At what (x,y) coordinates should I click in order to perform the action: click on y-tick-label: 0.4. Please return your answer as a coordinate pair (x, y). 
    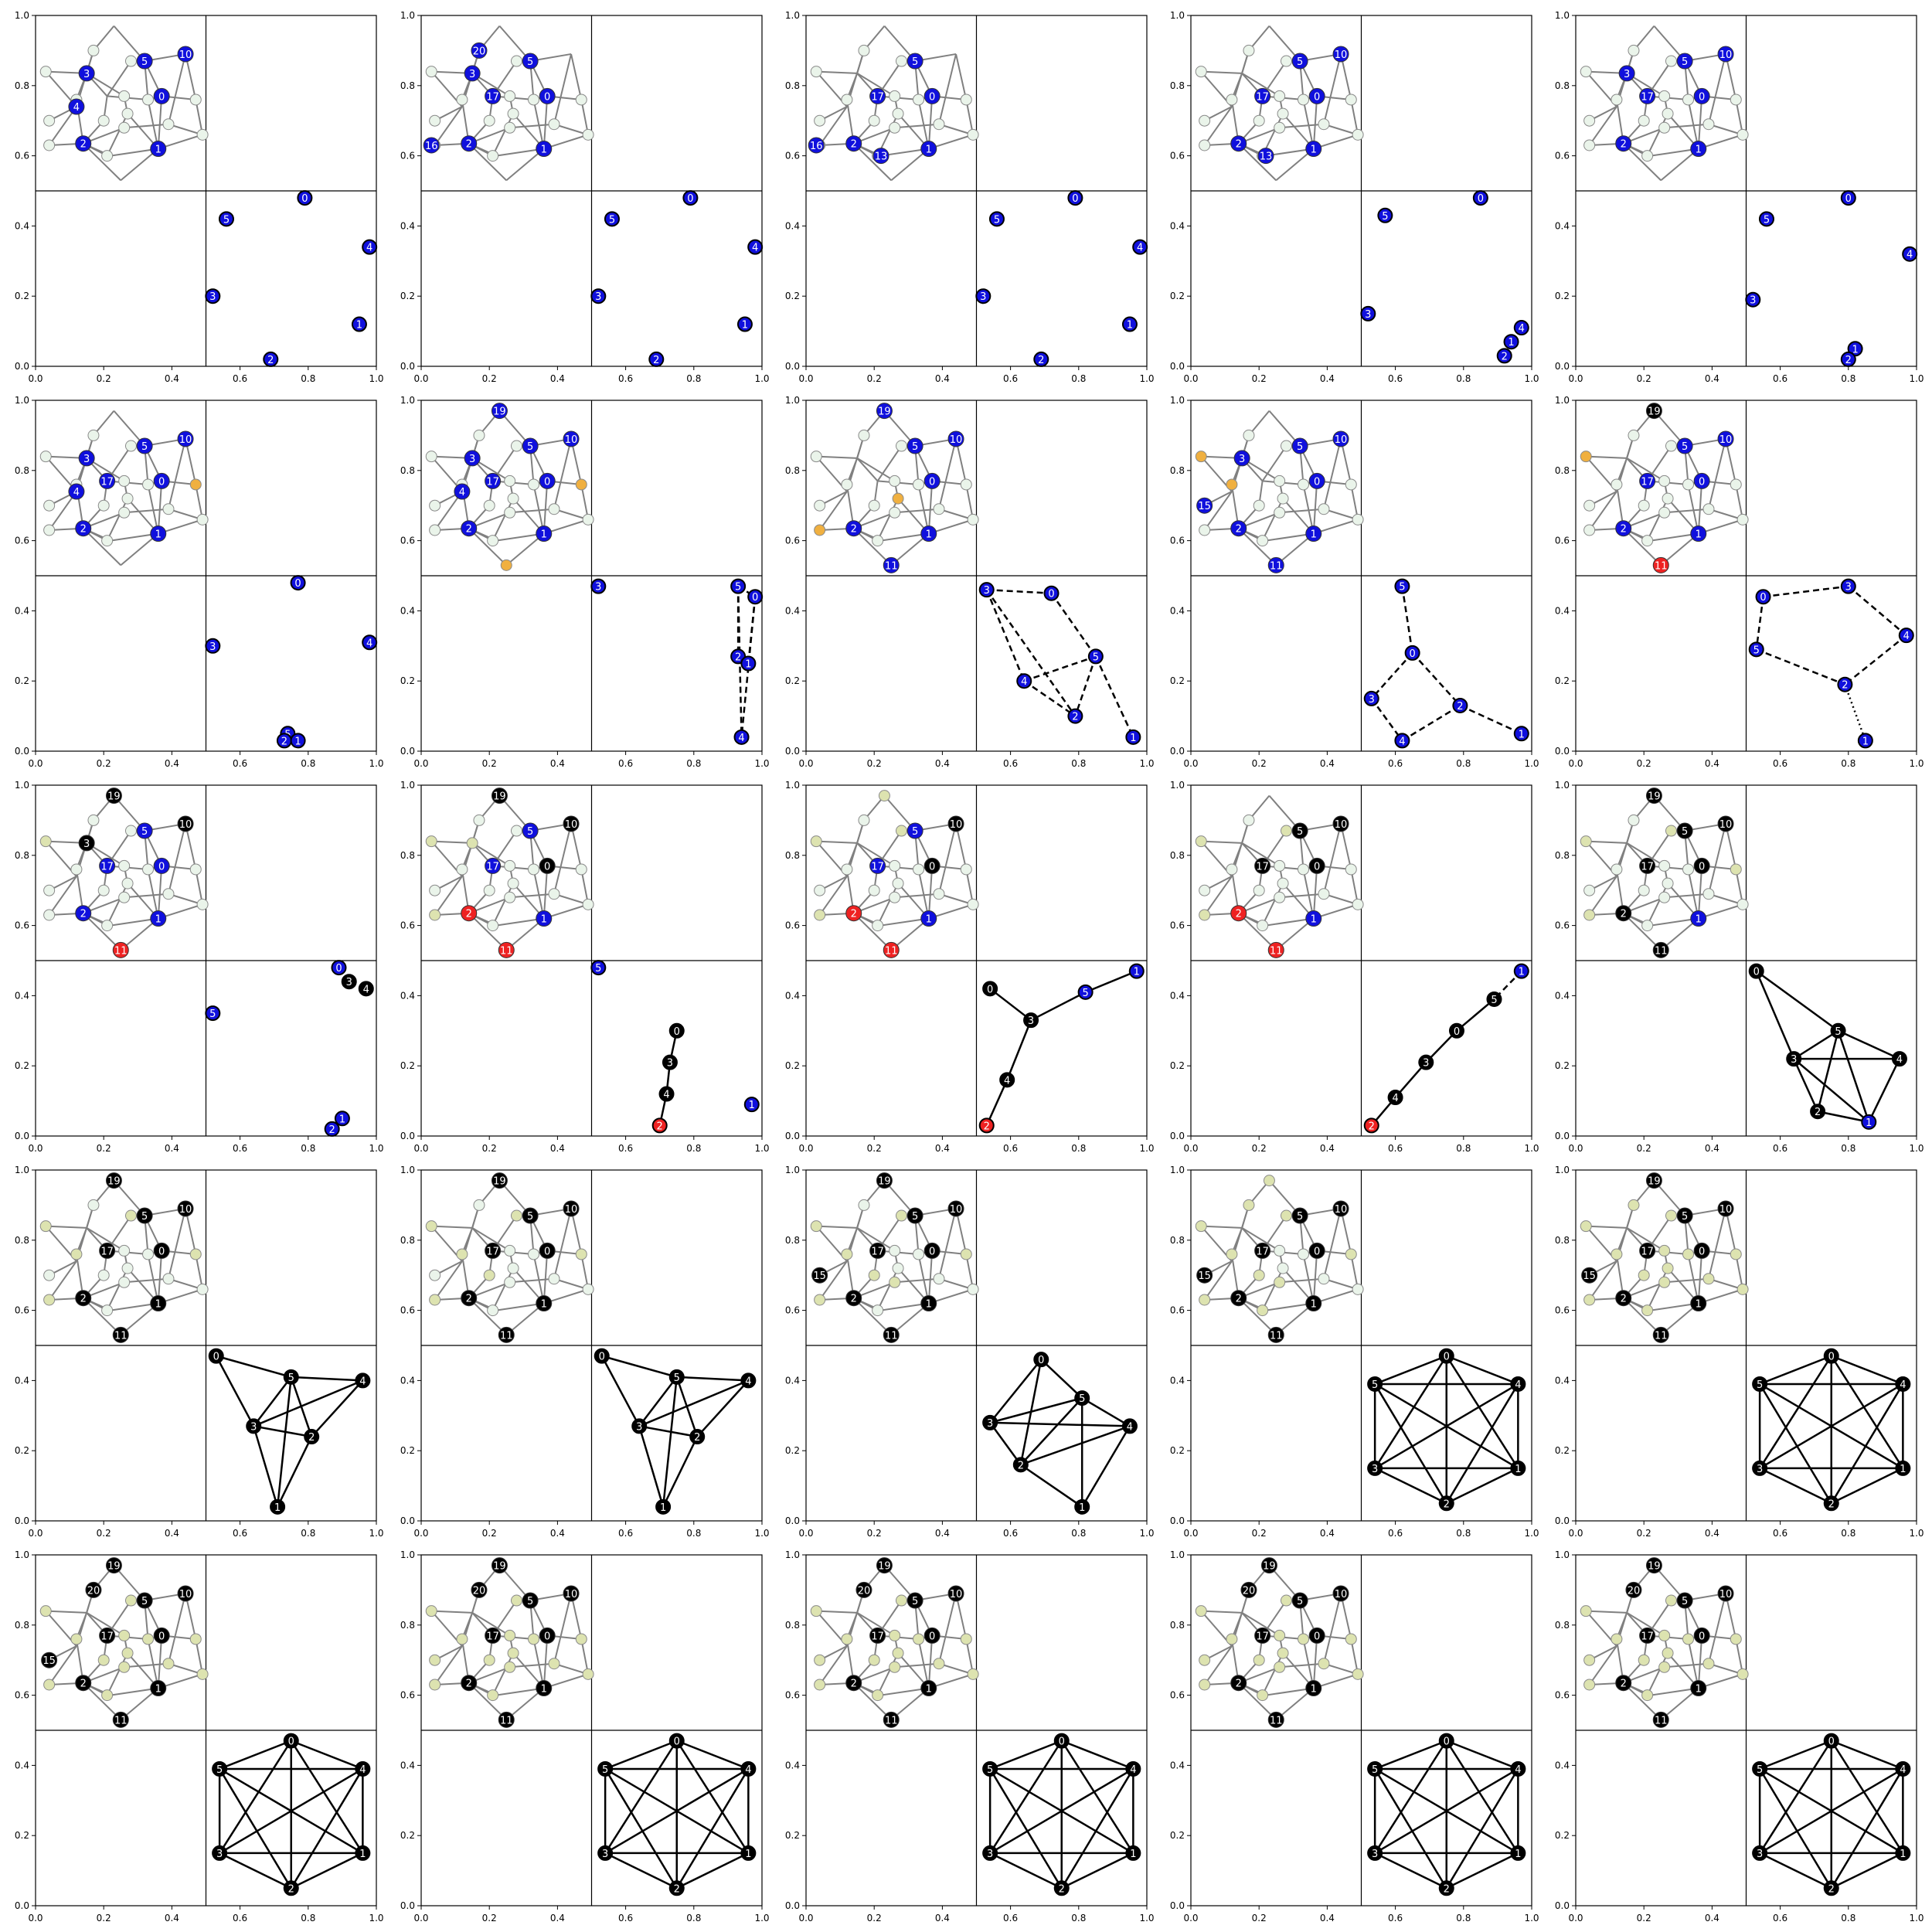
    Looking at the image, I should click on (1562, 1765).